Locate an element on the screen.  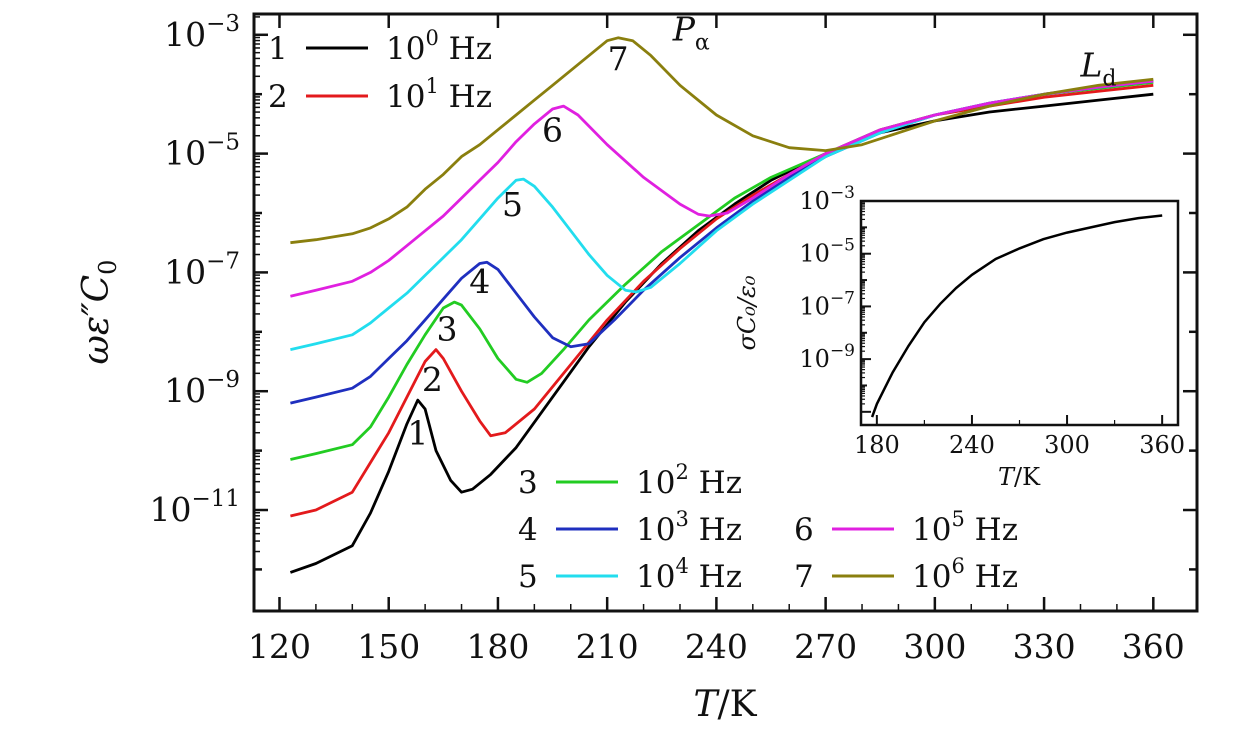
legend-entry-7: 7 106 Hz is located at coordinates (906, 574).